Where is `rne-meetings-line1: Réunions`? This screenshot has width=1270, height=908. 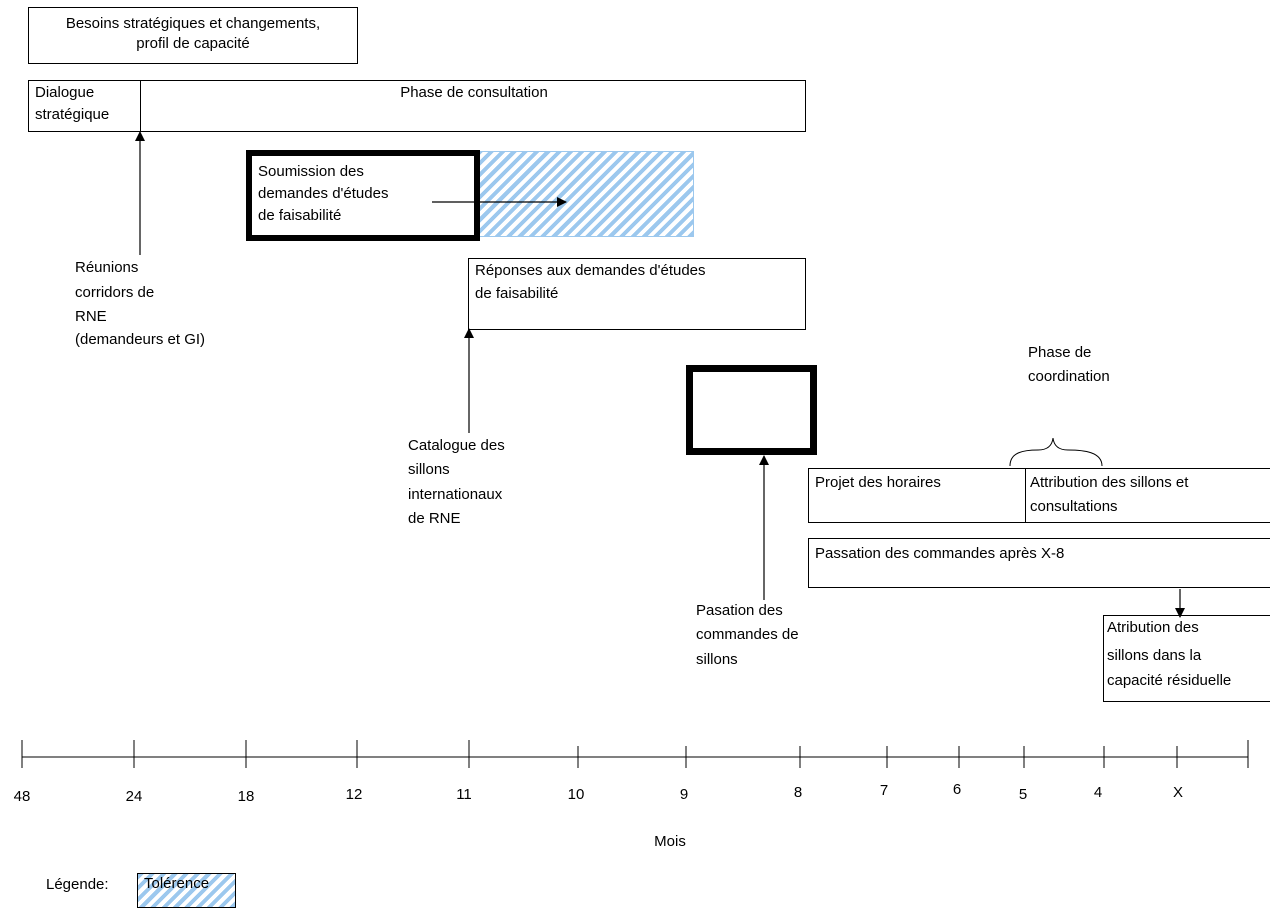 rne-meetings-line1: Réunions is located at coordinates (107, 267).